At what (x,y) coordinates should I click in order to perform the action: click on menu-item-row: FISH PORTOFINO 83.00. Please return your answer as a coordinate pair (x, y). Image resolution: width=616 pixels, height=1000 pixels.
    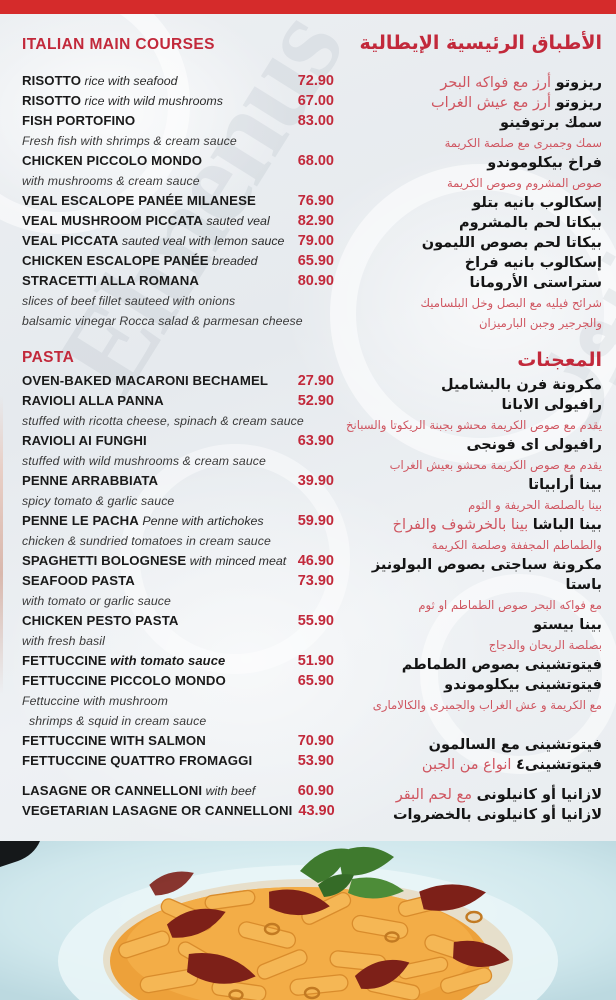
    Looking at the image, I should click on (178, 121).